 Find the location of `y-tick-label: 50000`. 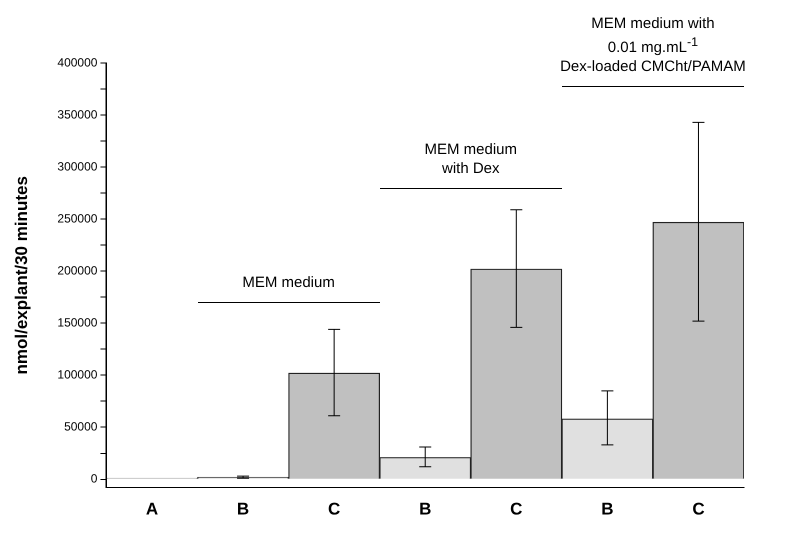

y-tick-label: 50000 is located at coordinates (81, 427).